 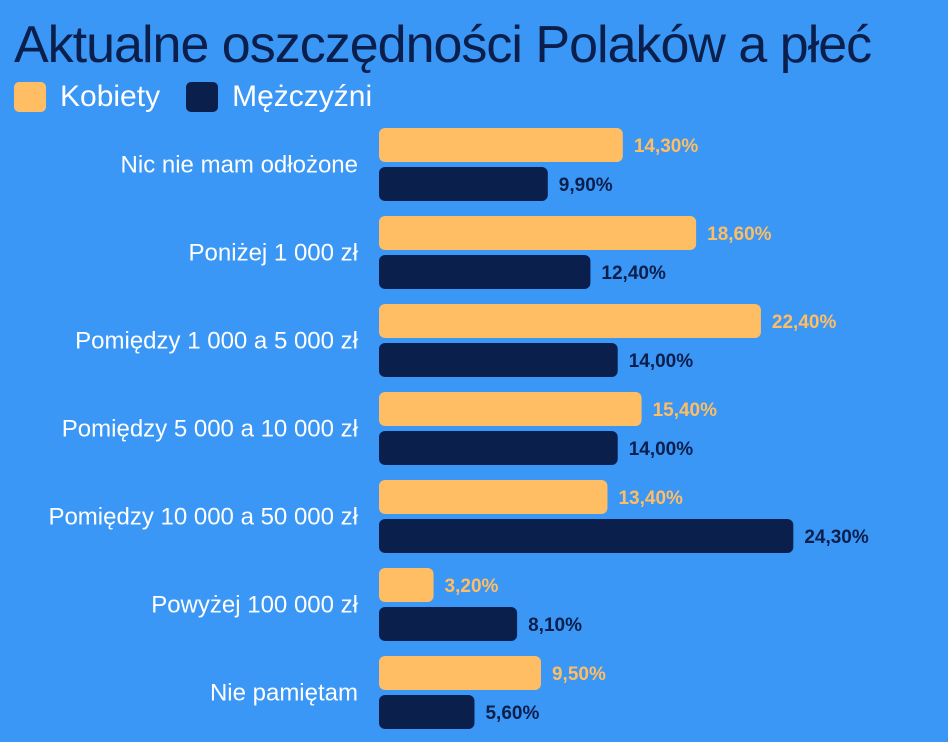 What do you see at coordinates (254, 605) in the screenshot?
I see `category-label: Powyżej 100 000 zł` at bounding box center [254, 605].